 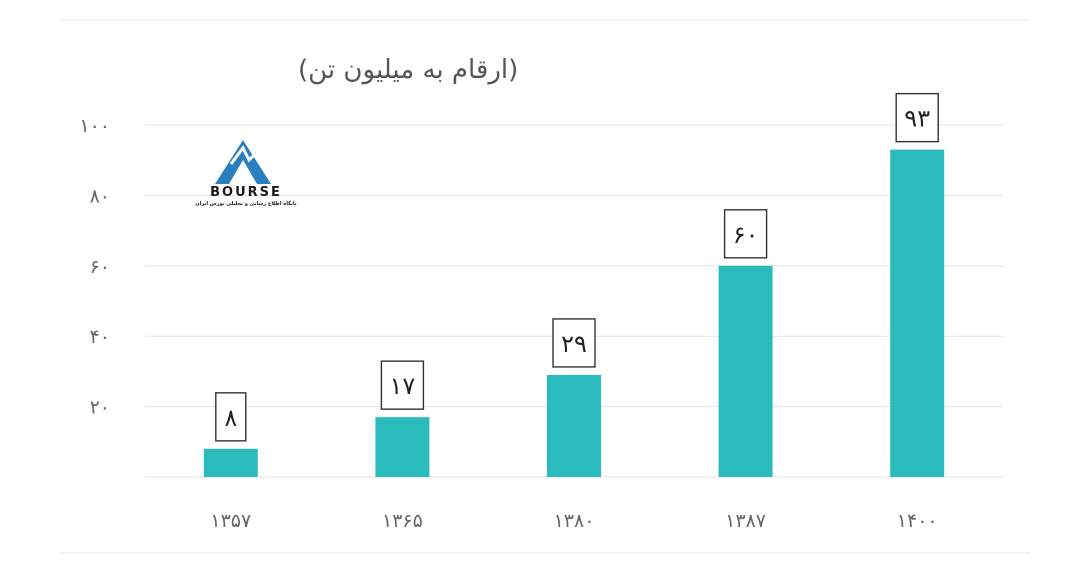 What do you see at coordinates (100, 196) in the screenshot?
I see `y-tick-label: ۸۰` at bounding box center [100, 196].